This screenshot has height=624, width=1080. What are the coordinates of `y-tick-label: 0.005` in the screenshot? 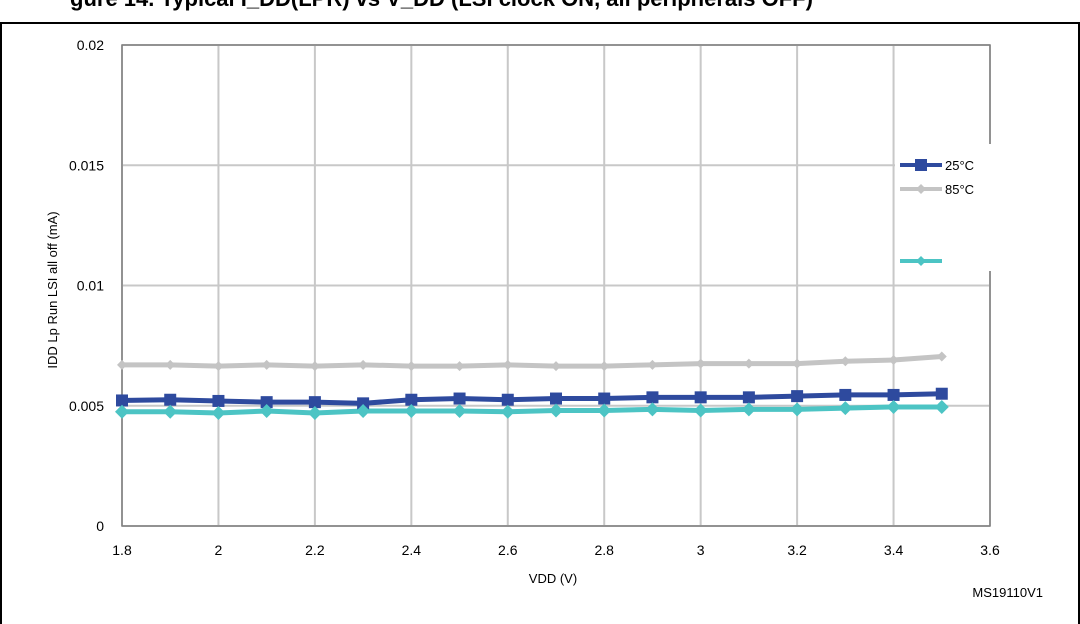 It's located at (86, 406).